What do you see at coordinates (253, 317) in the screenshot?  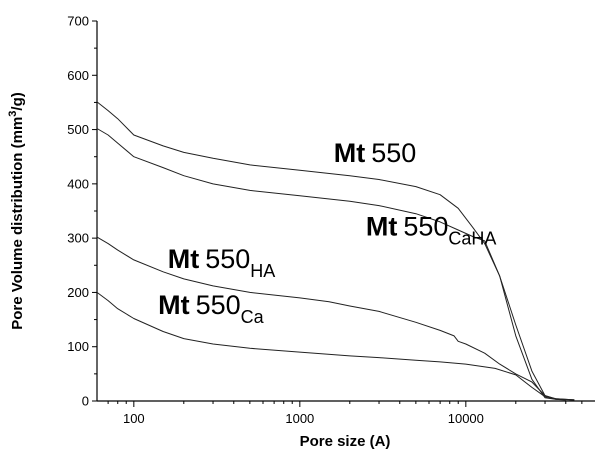 I see `series-label-subscript: Ca` at bounding box center [253, 317].